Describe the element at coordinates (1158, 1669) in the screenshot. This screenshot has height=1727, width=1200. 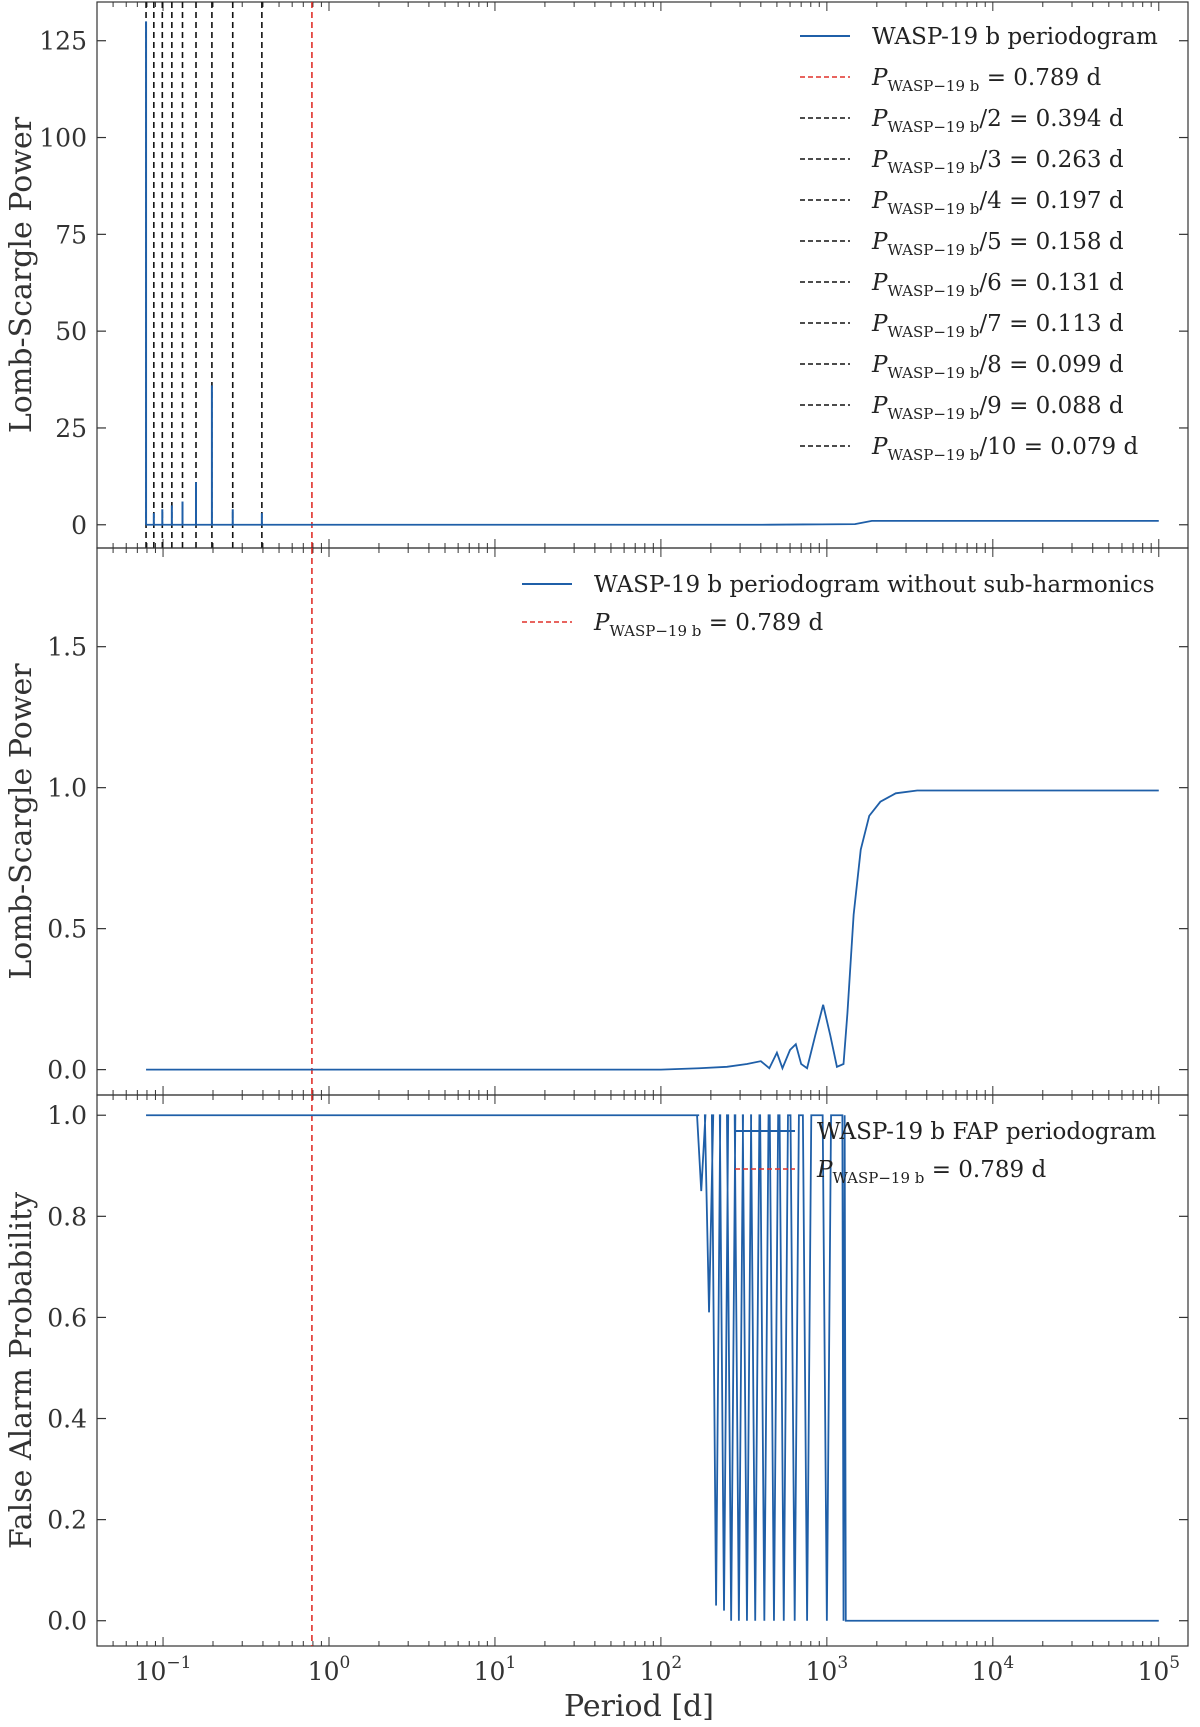
I see `x-tick-label: 10⁵` at that location.